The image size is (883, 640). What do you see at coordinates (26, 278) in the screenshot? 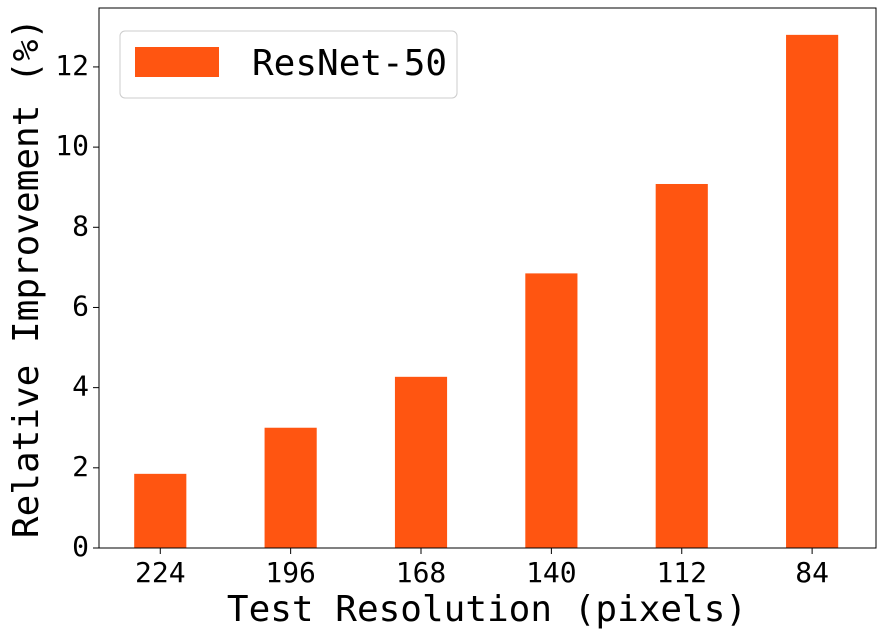
I see `y-axis-label: Relative Improvement (%)` at bounding box center [26, 278].